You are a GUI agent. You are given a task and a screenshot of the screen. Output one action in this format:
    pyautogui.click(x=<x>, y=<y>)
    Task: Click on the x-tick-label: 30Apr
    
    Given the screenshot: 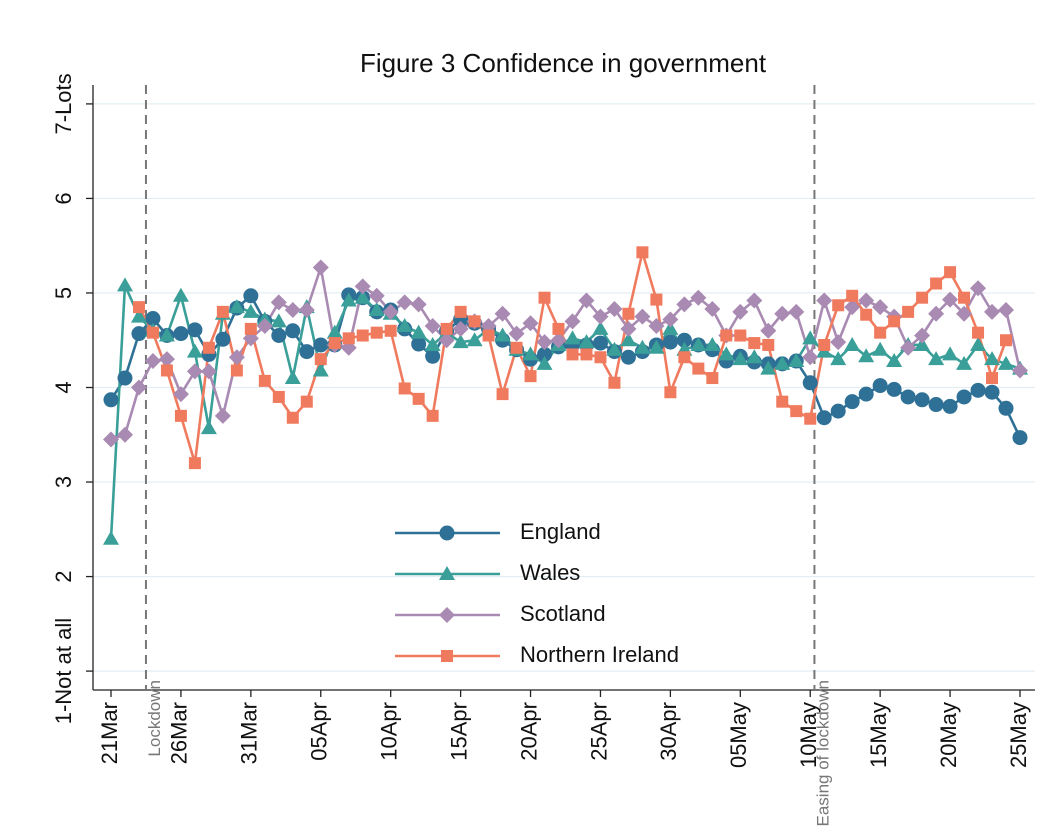 What is the action you would take?
    pyautogui.click(x=668, y=731)
    